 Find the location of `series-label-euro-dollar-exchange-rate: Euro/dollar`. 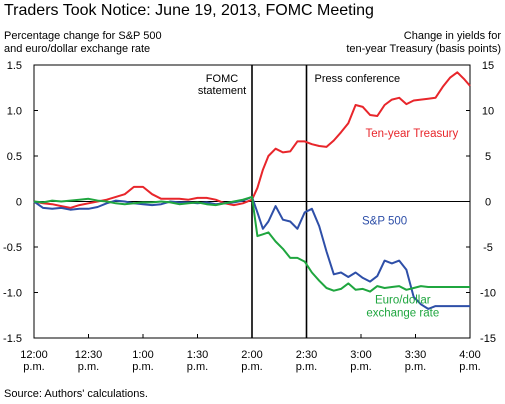

series-label-euro-dollar-exchange-rate: Euro/dollar is located at coordinates (403, 300).